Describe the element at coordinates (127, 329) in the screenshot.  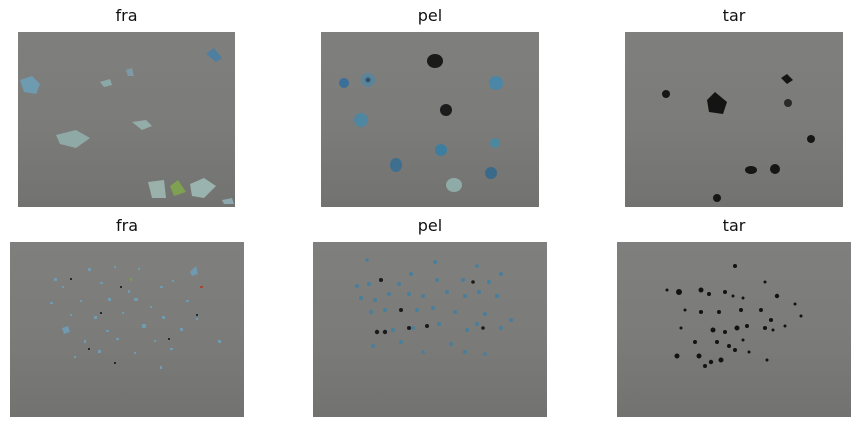
I see `photo-fragments-wide` at that location.